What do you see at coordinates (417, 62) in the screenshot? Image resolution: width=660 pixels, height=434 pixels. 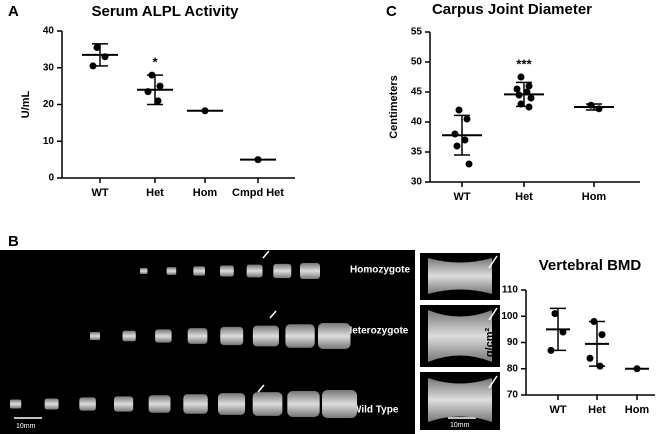 I see `y-tick-label: 50` at bounding box center [417, 62].